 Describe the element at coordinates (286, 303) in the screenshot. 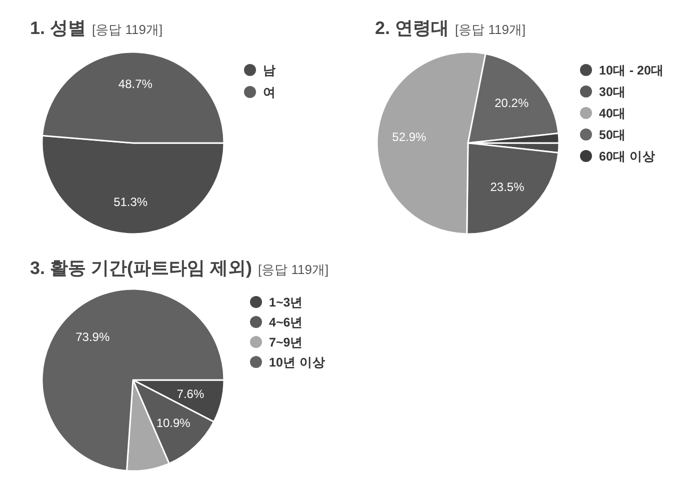

I see `legend-label: 1~3년` at that location.